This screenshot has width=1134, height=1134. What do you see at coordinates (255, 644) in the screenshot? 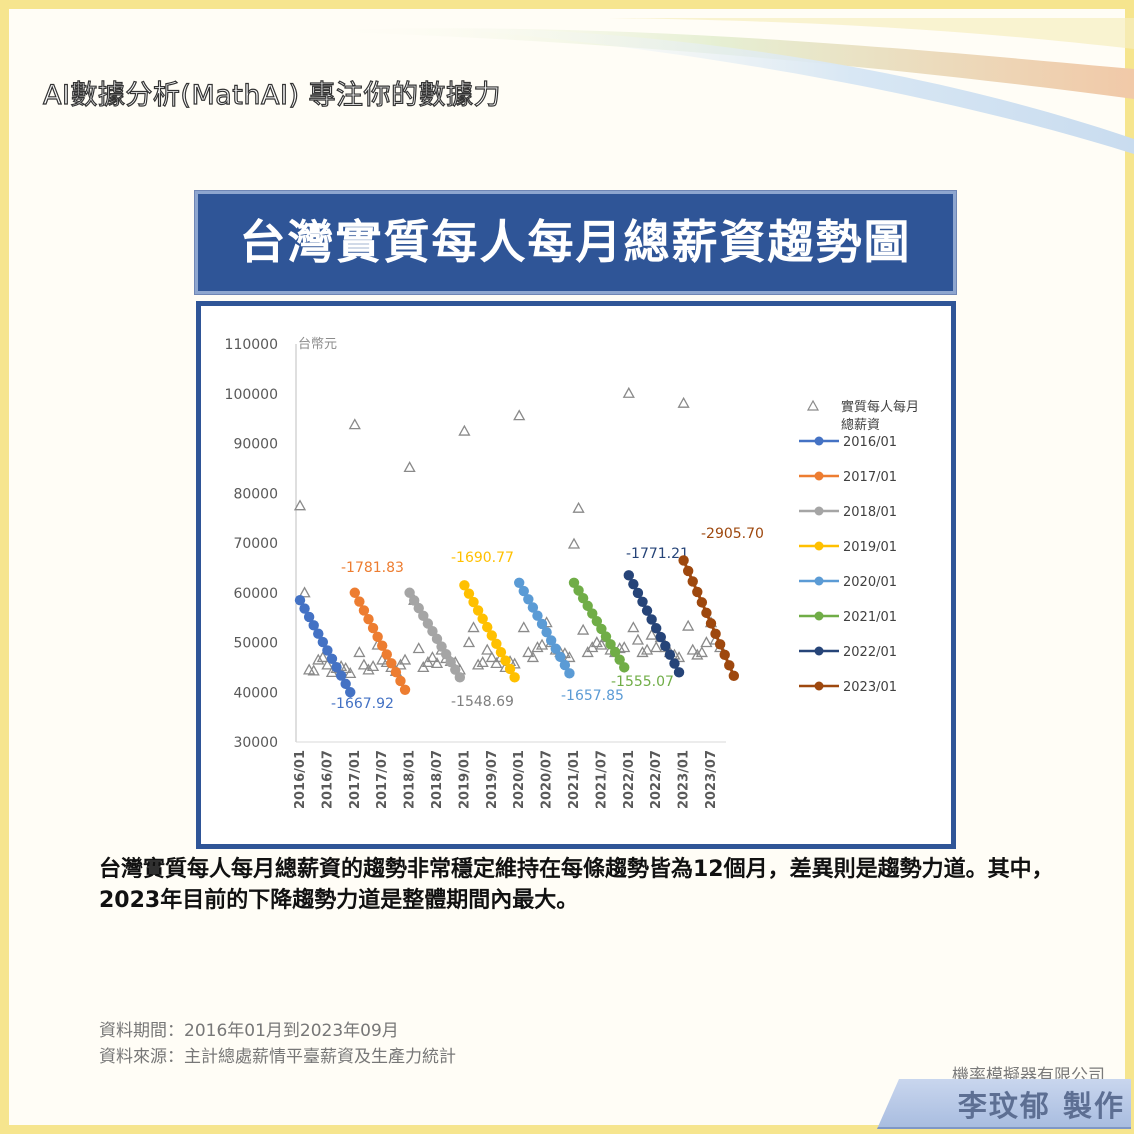
I see `y-tick-label: 50000` at bounding box center [255, 644].